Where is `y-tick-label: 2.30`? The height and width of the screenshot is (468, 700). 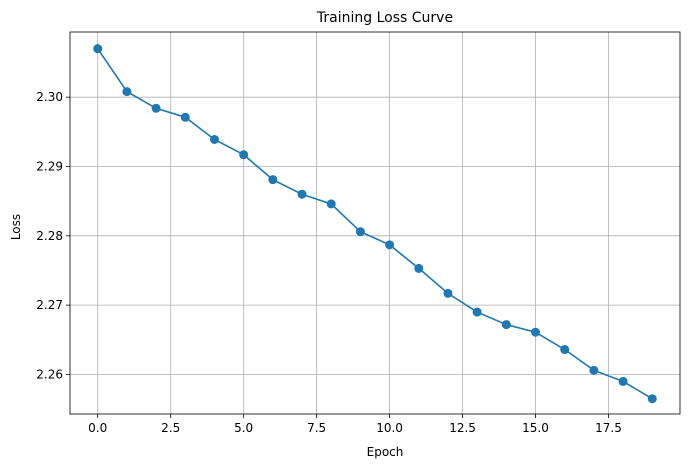
y-tick-label: 2.30 is located at coordinates (49, 97).